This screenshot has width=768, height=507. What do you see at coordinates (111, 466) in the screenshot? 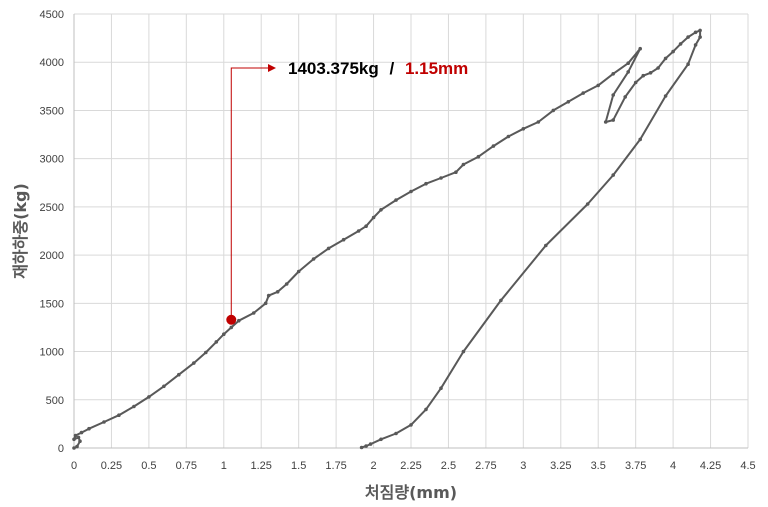
I see `x-tick-label: 0.25` at bounding box center [111, 466].